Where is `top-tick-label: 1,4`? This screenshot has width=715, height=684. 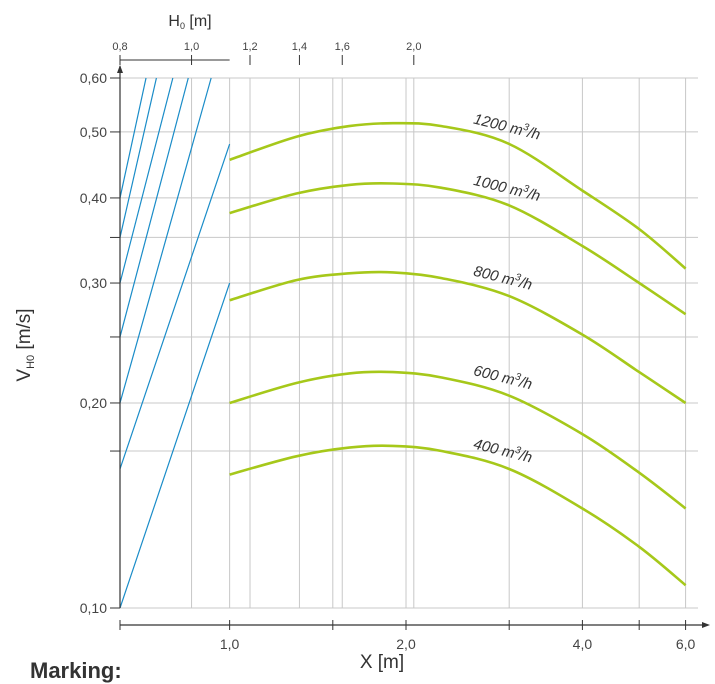
top-tick-label: 1,4 is located at coordinates (299, 47).